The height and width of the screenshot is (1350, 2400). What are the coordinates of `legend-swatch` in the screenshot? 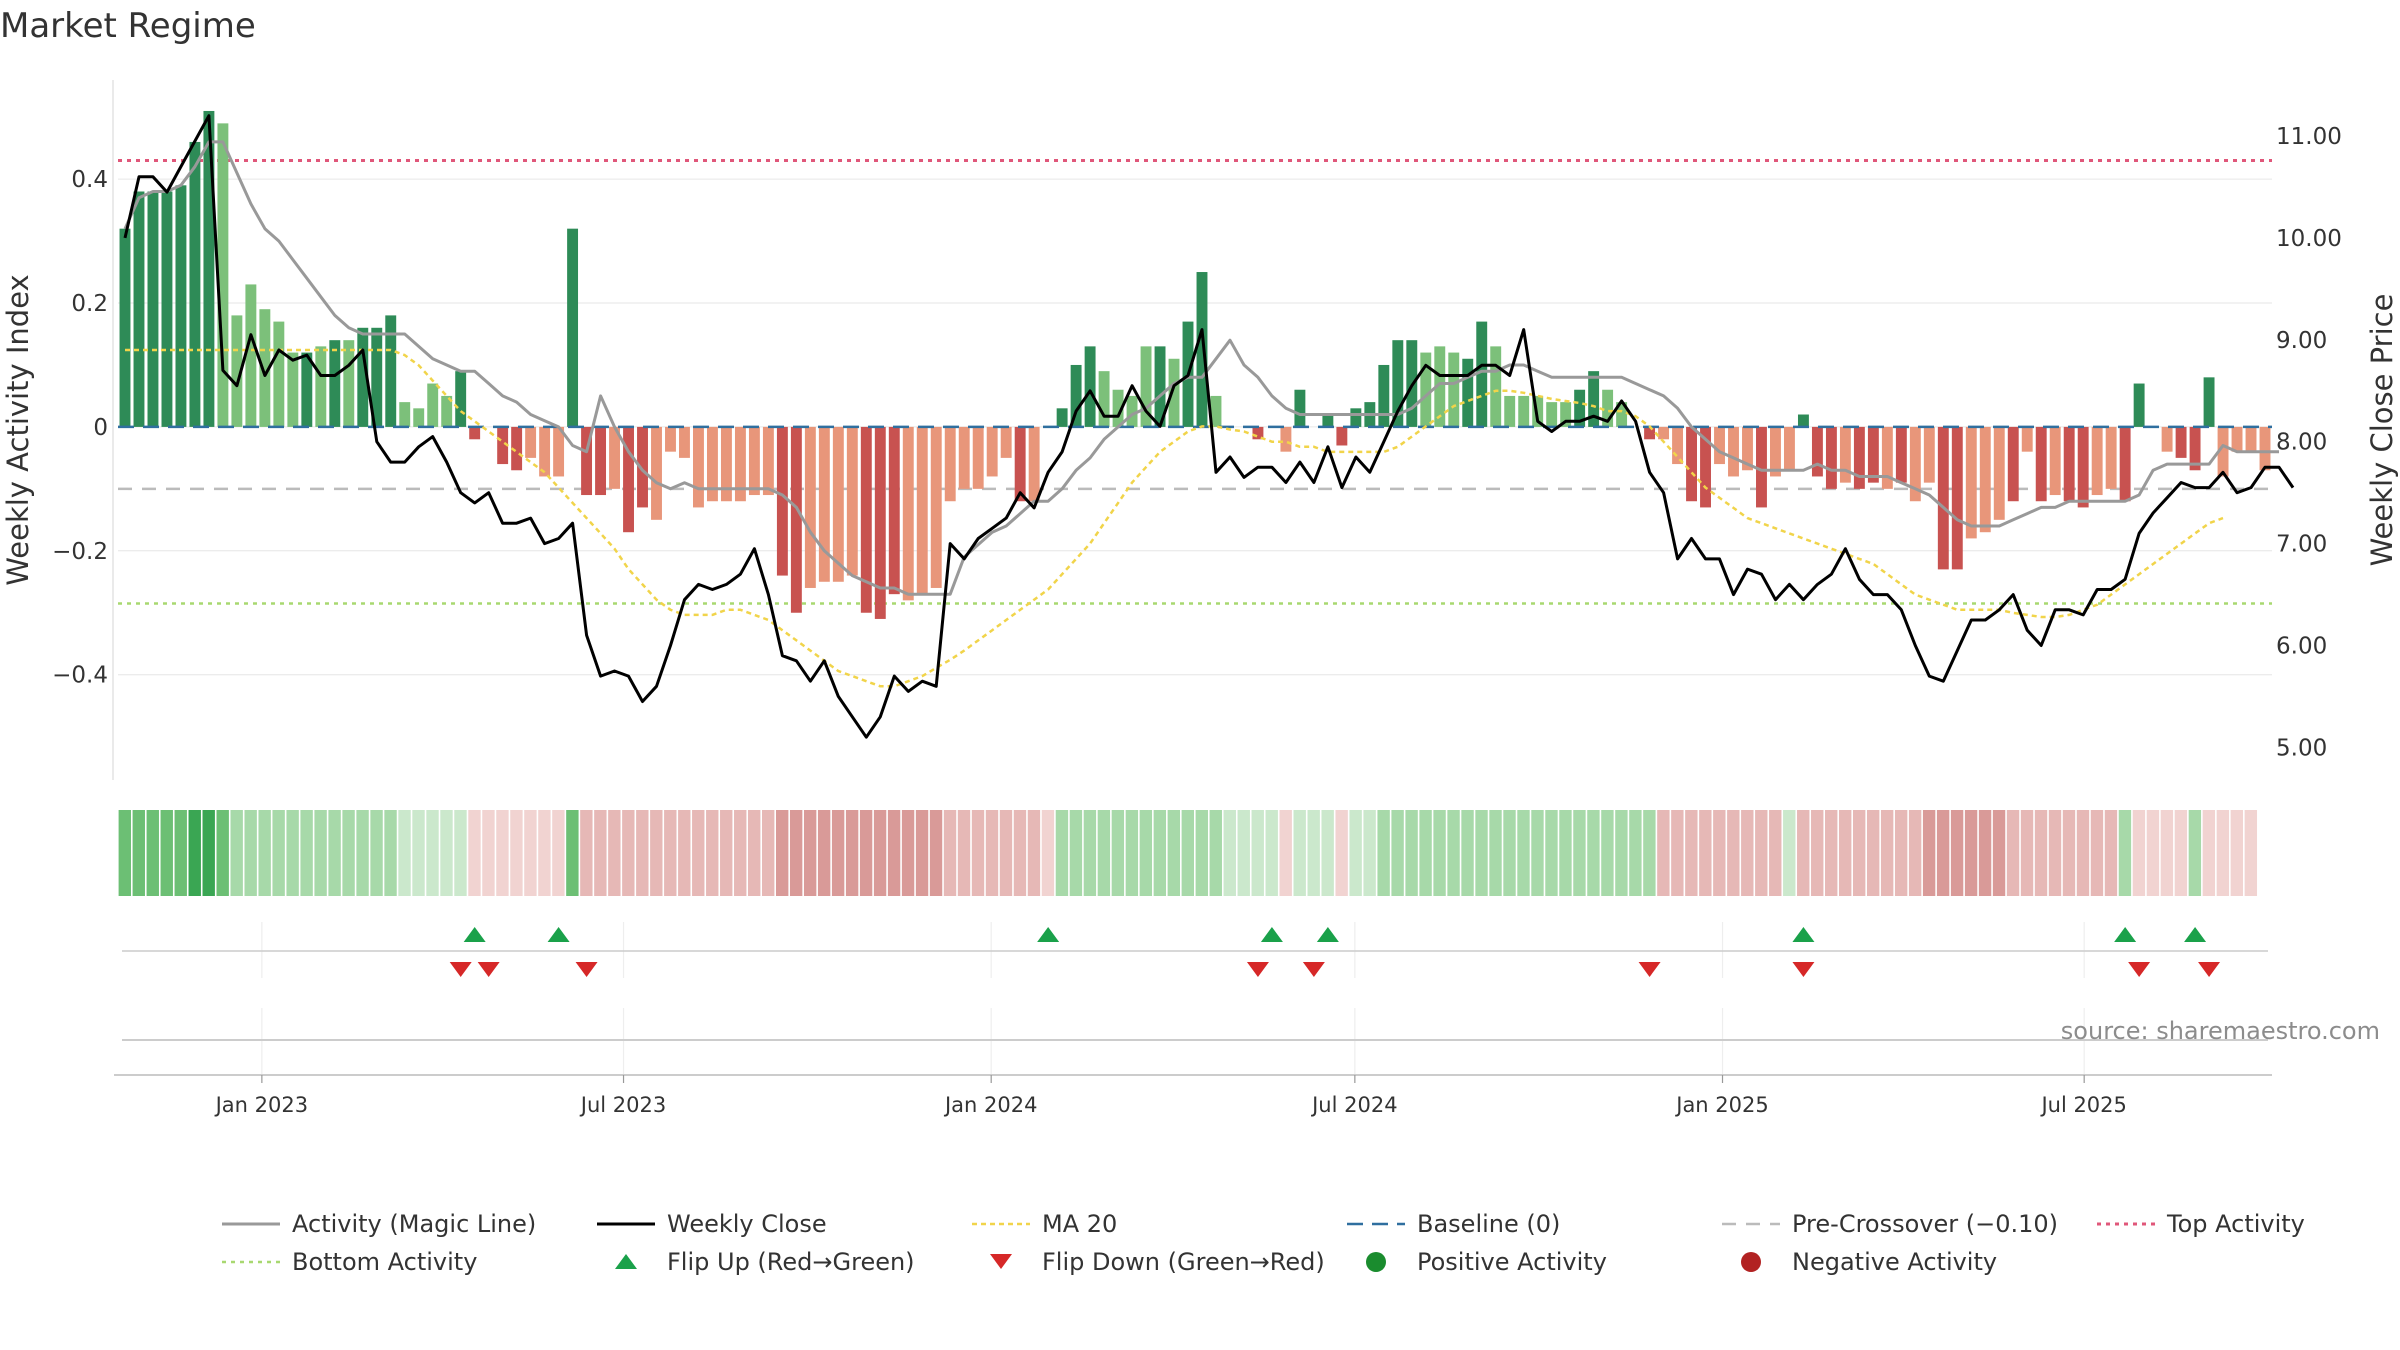 It's located at (626, 1261).